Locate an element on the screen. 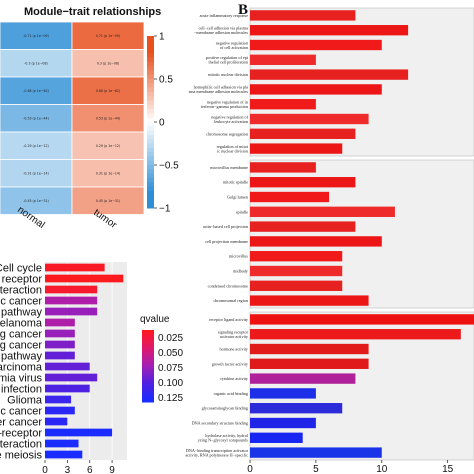  kegg-pathway-label: der cancer is located at coordinates (21, 423).